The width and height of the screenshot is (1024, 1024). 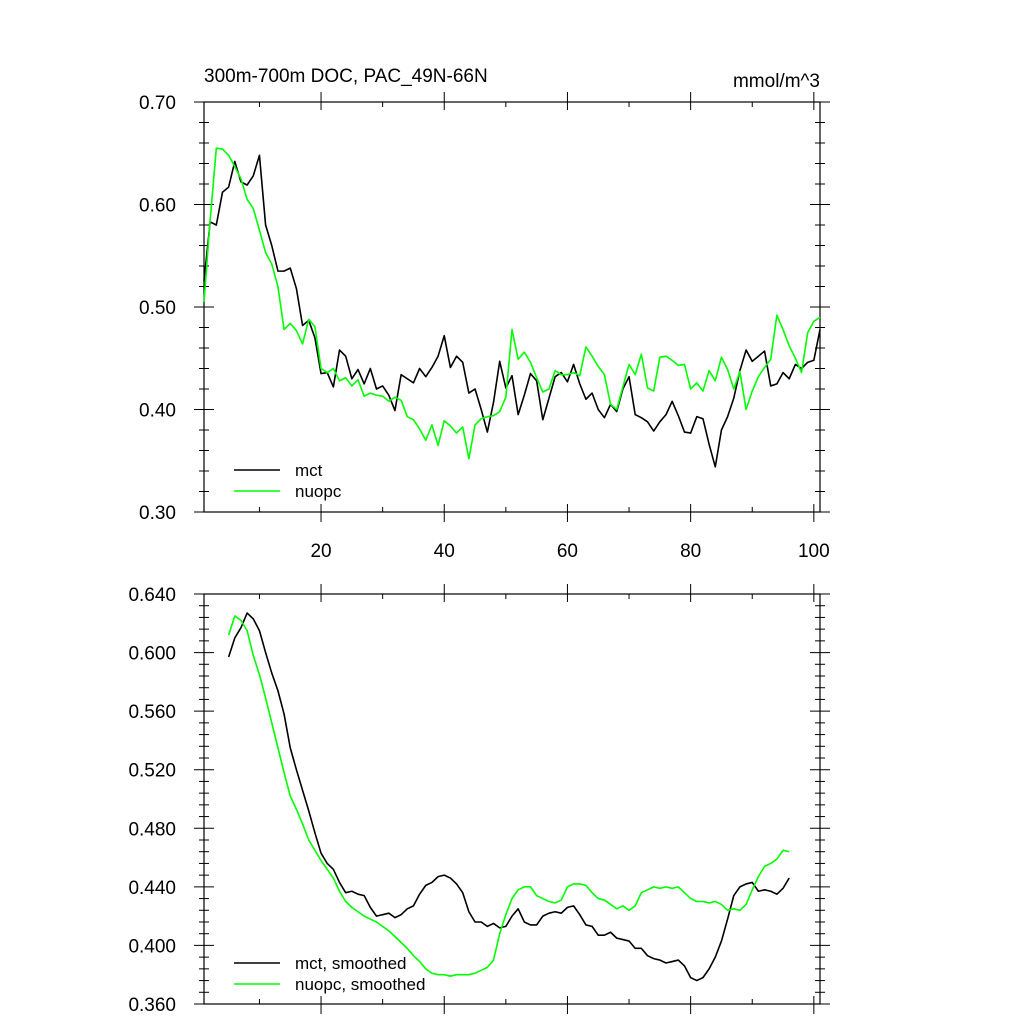 I want to click on y-tick-label: 0.30, so click(x=157, y=513).